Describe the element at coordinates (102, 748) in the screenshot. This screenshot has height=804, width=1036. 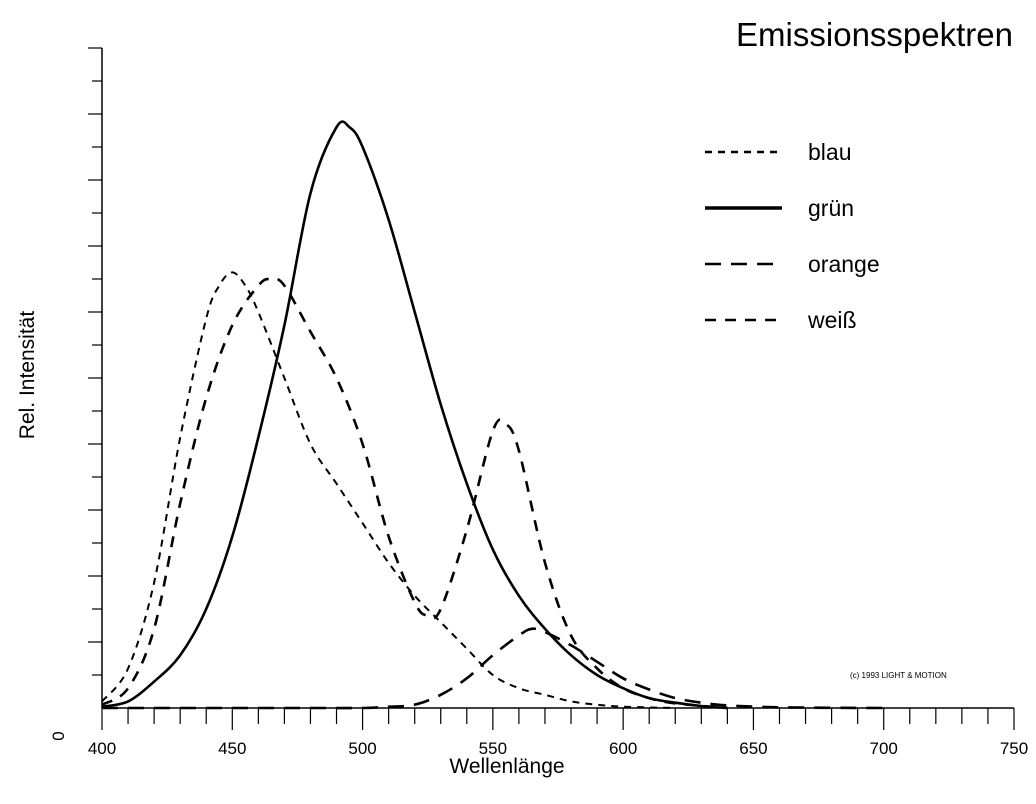
I see `x-tick-label: 400` at that location.